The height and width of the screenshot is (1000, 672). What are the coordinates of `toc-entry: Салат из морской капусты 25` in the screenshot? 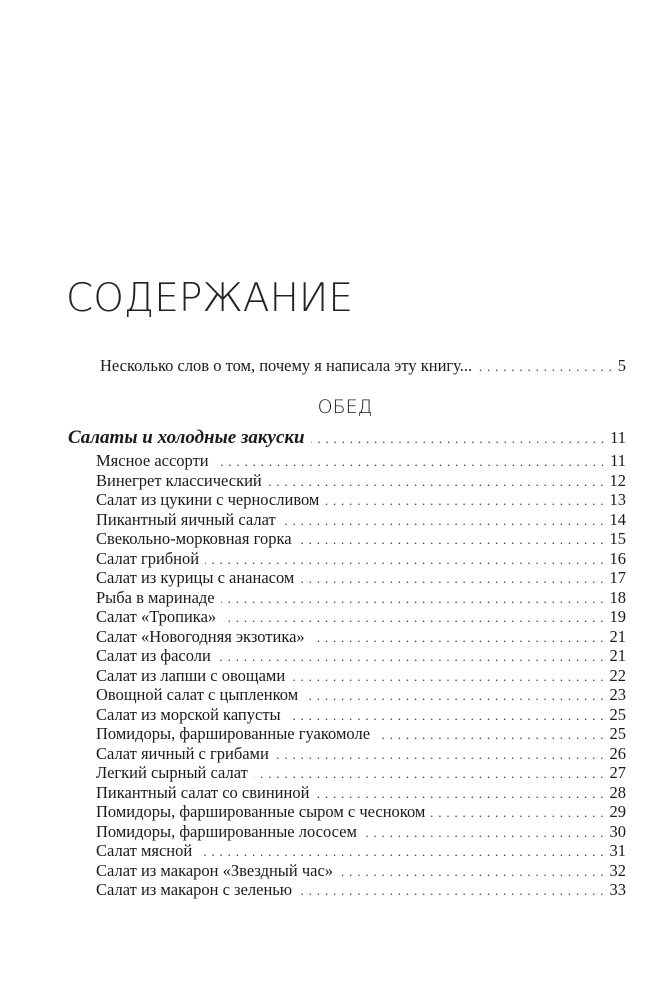 It's located at (361, 715).